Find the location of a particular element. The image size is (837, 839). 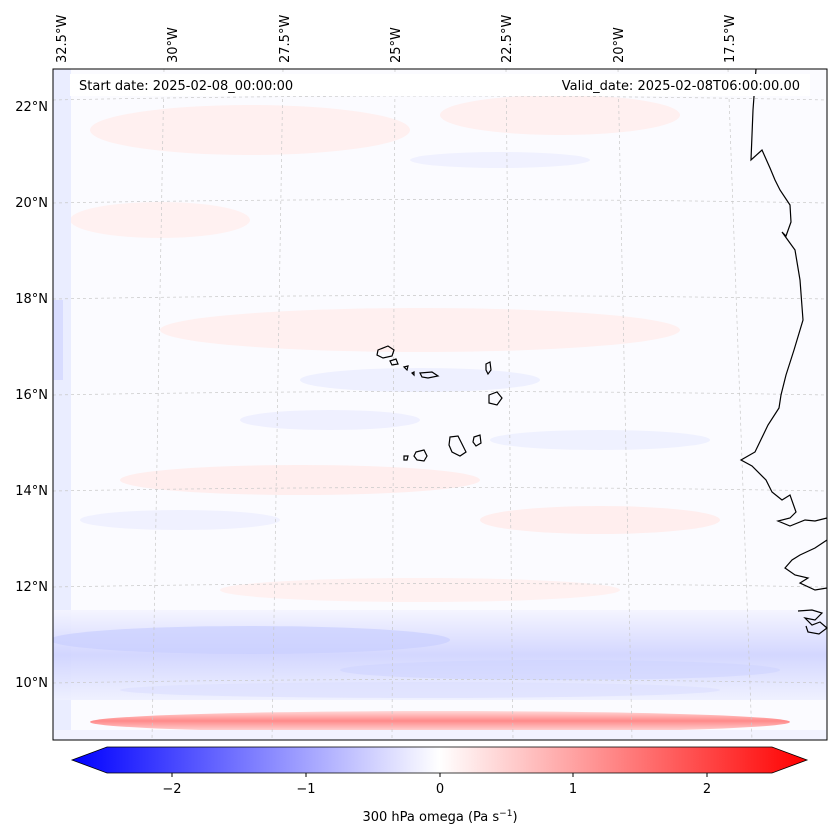

island-sao-vicente is located at coordinates (394, 362).